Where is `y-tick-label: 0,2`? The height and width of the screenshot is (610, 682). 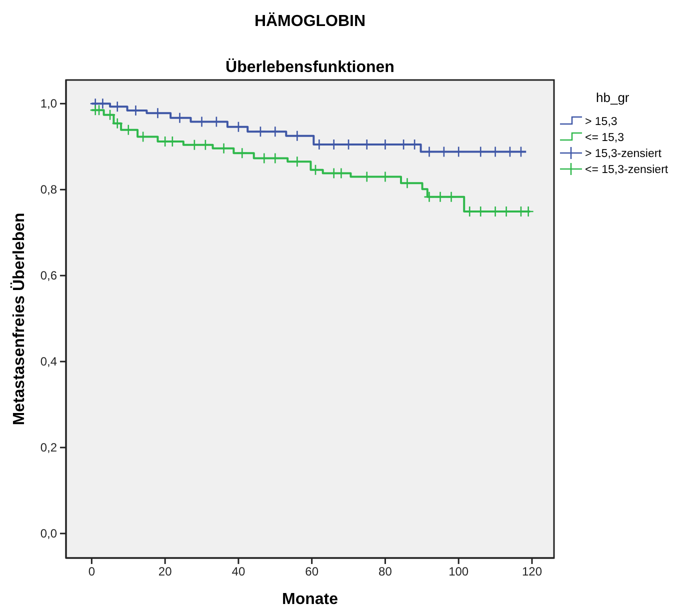
y-tick-label: 0,2 is located at coordinates (49, 447).